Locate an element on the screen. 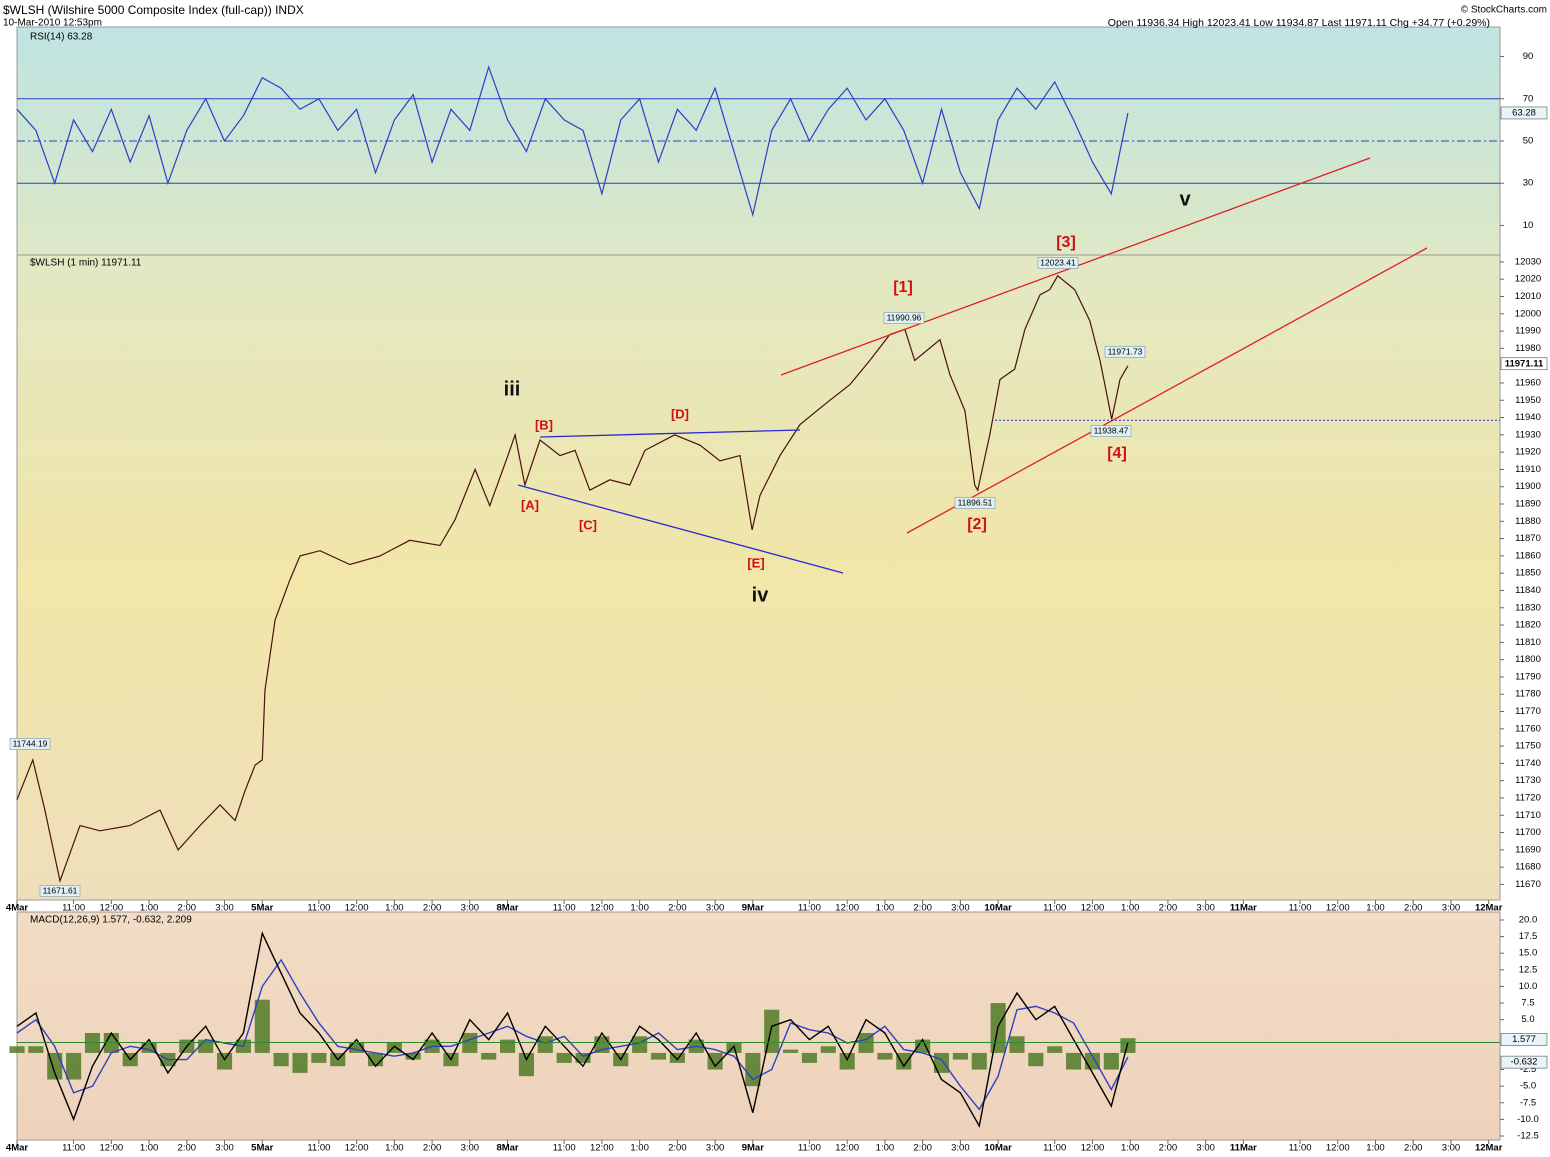  y-tick-label: 12020 is located at coordinates (1528, 279).